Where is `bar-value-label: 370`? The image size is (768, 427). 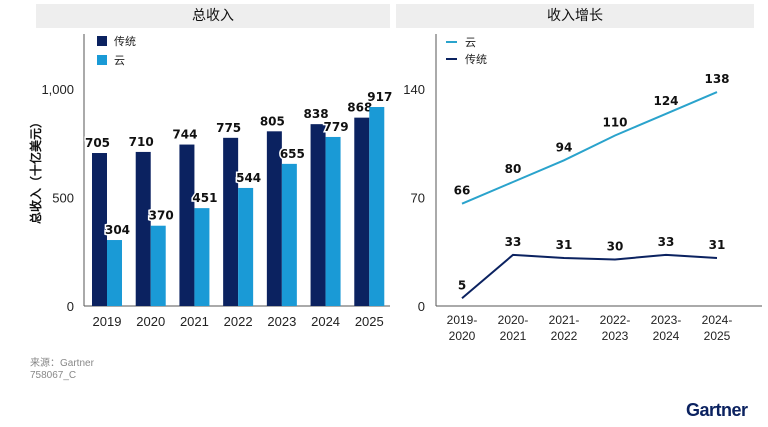
bar-value-label: 370 is located at coordinates (161, 216).